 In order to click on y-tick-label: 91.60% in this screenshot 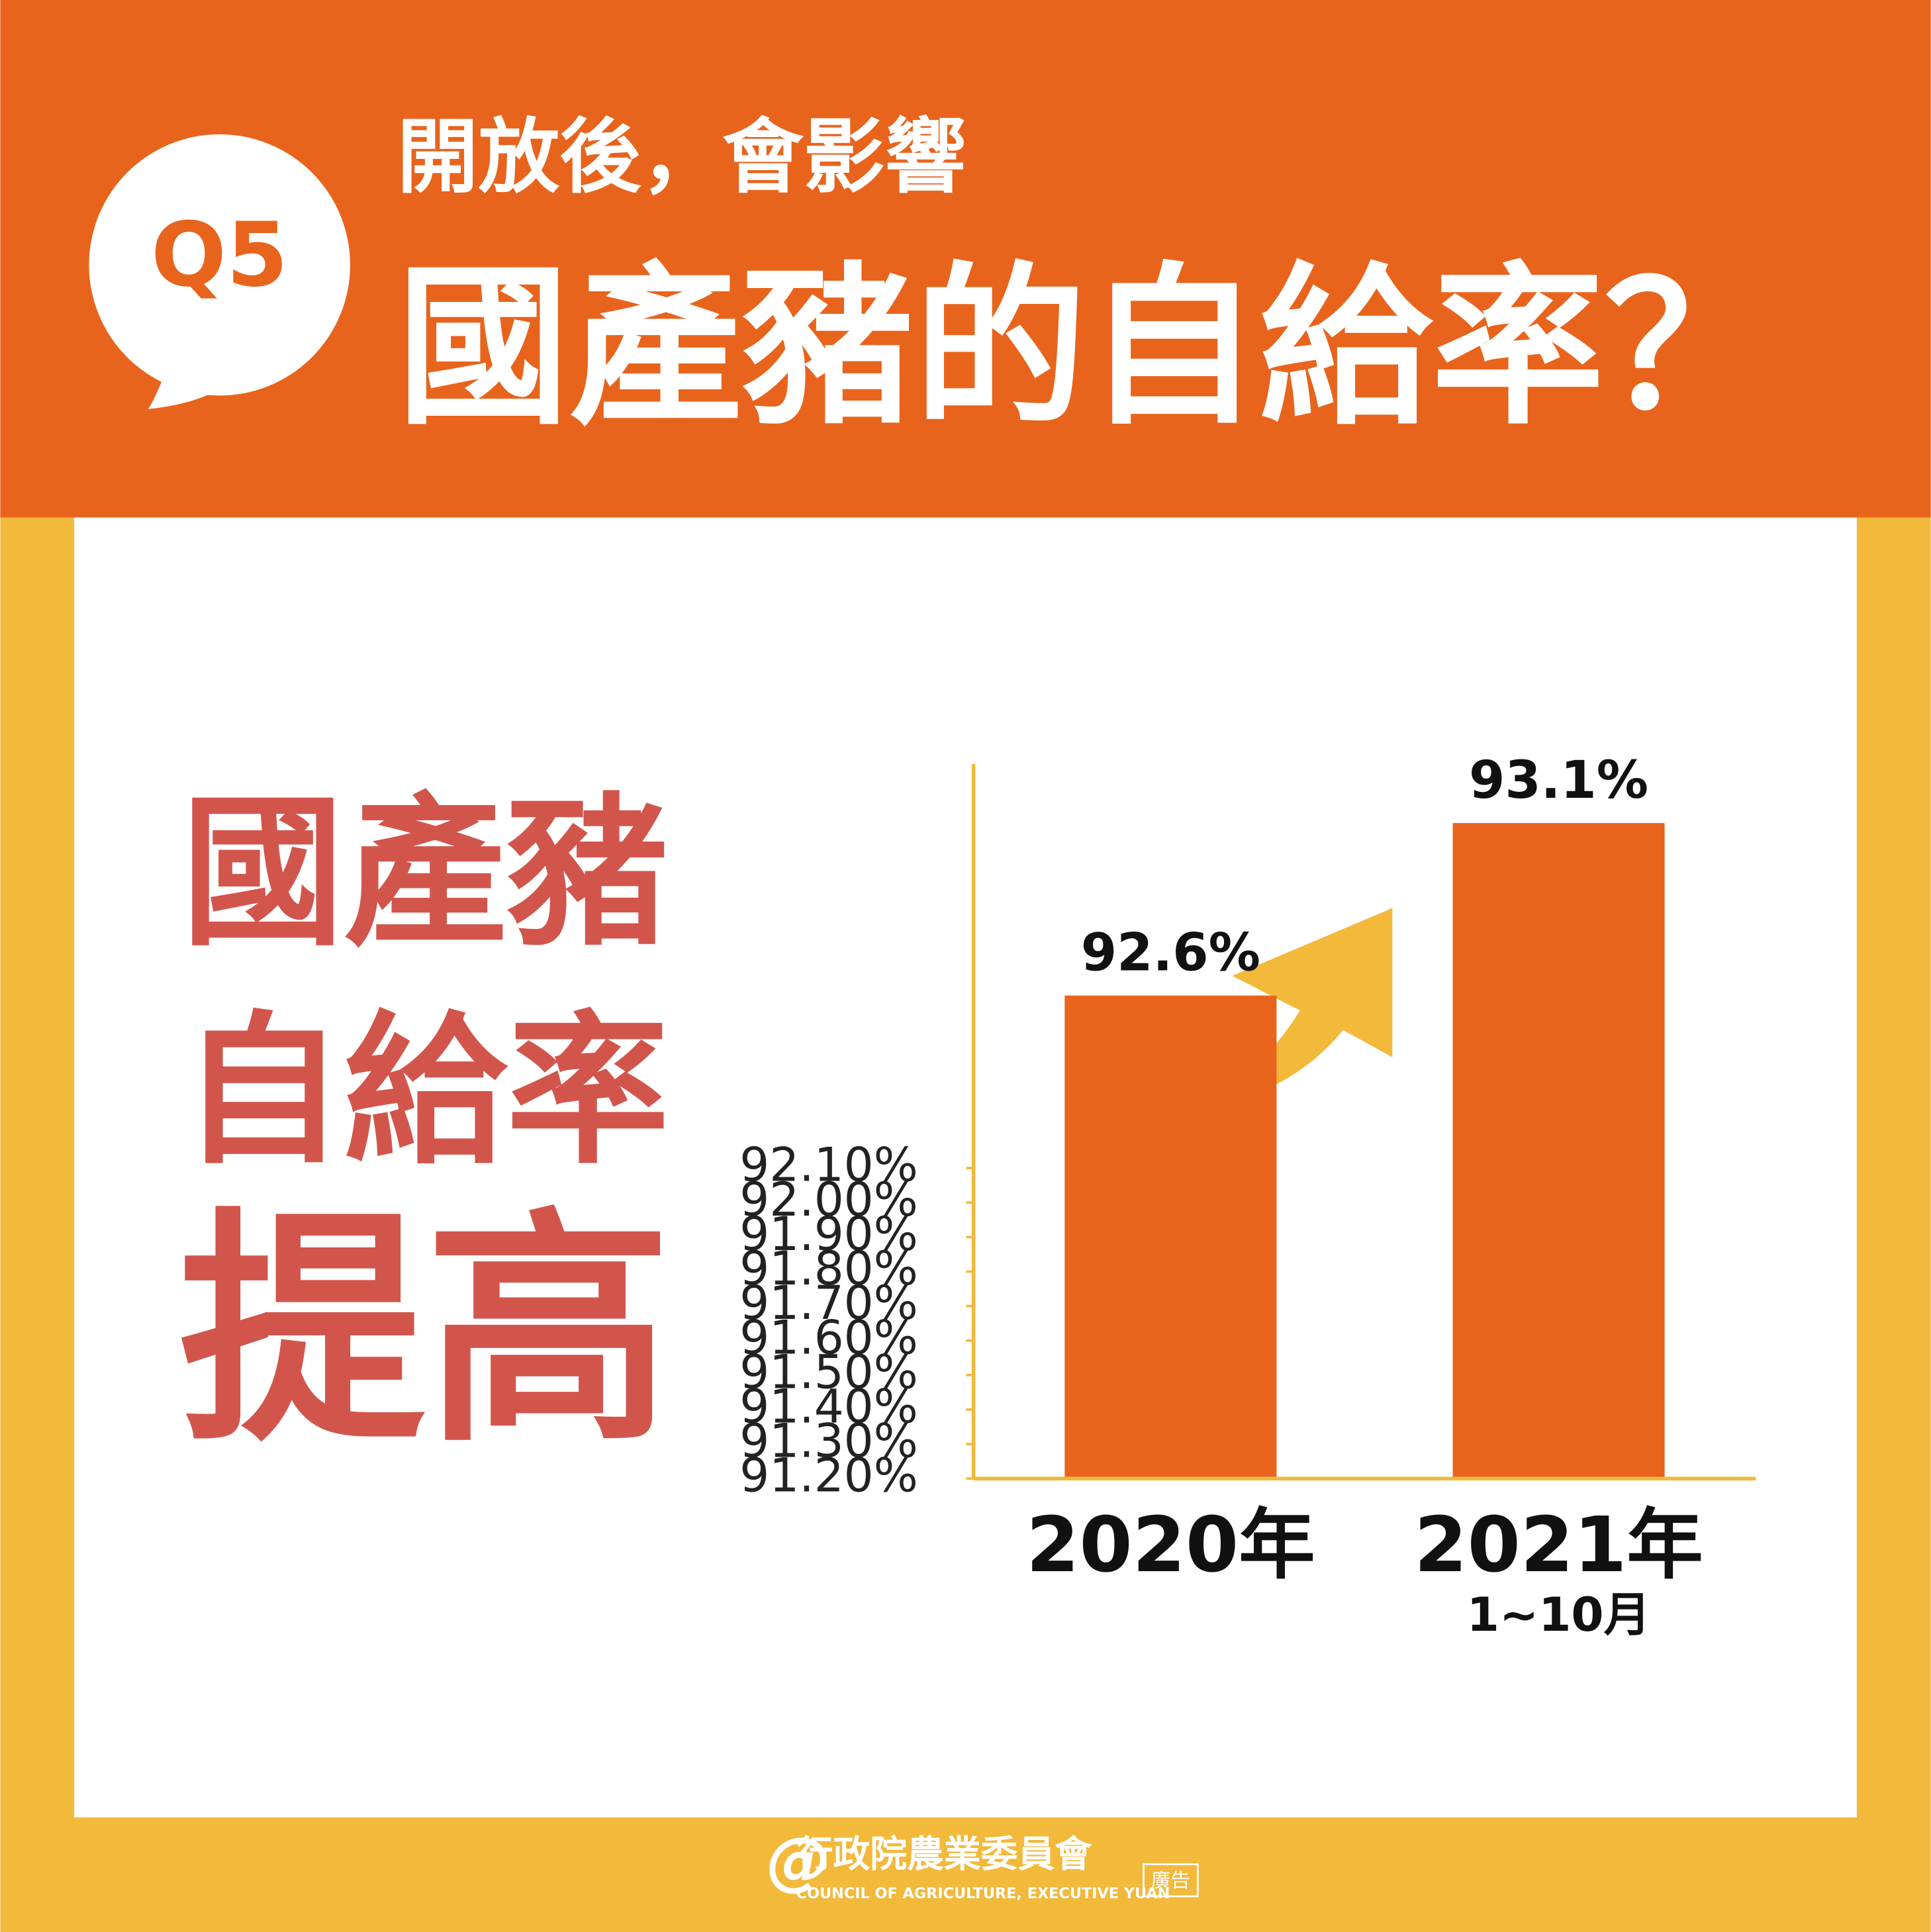, I will do `click(828, 1337)`.